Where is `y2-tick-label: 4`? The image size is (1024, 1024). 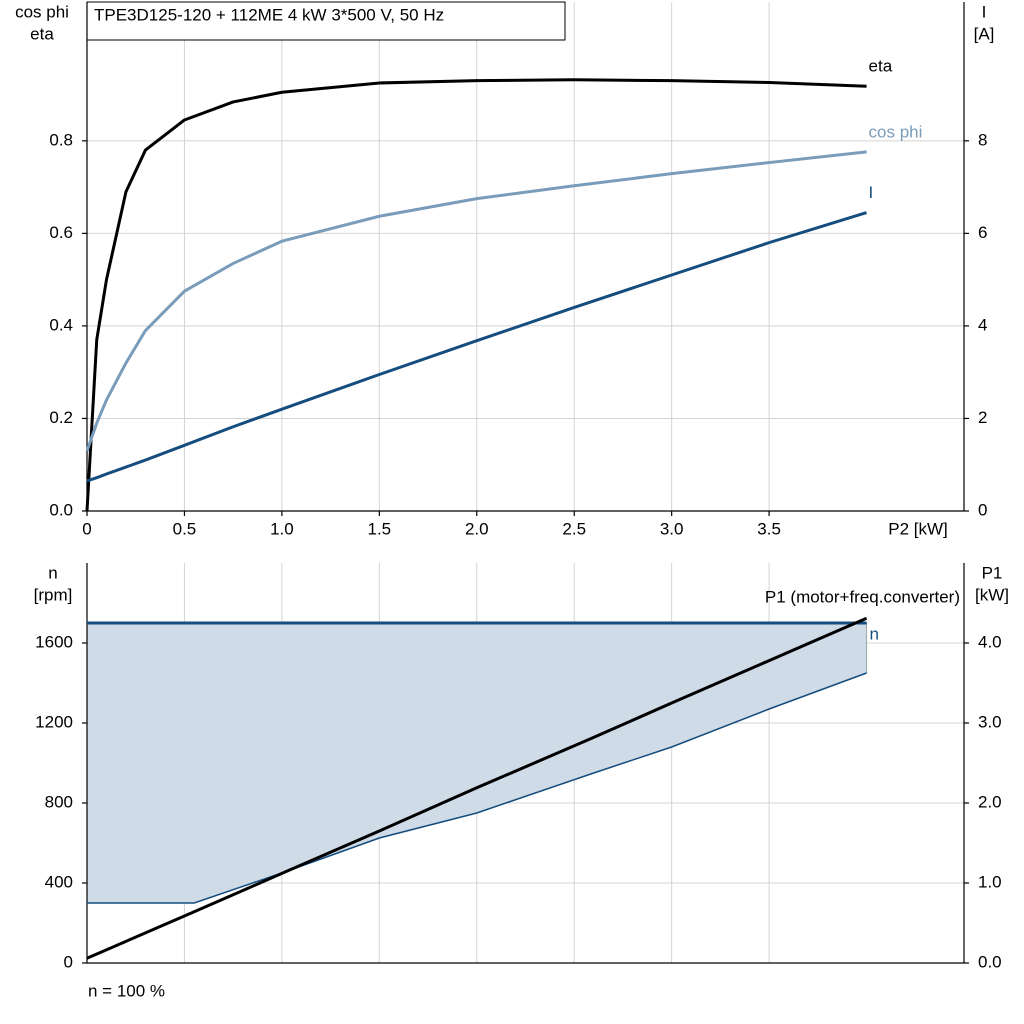 y2-tick-label: 4 is located at coordinates (982, 324).